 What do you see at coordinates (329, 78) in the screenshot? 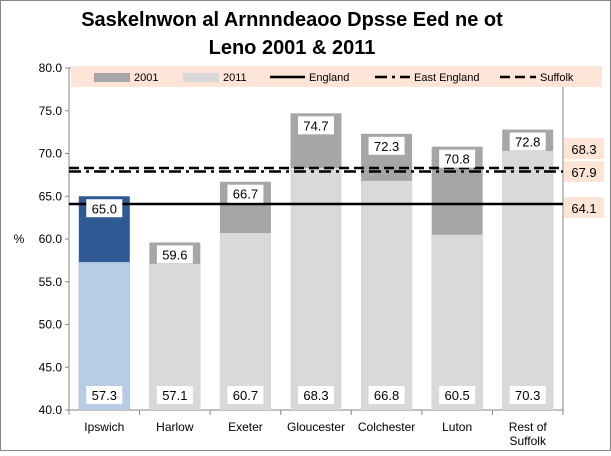
I see `legend-label-england: England` at bounding box center [329, 78].